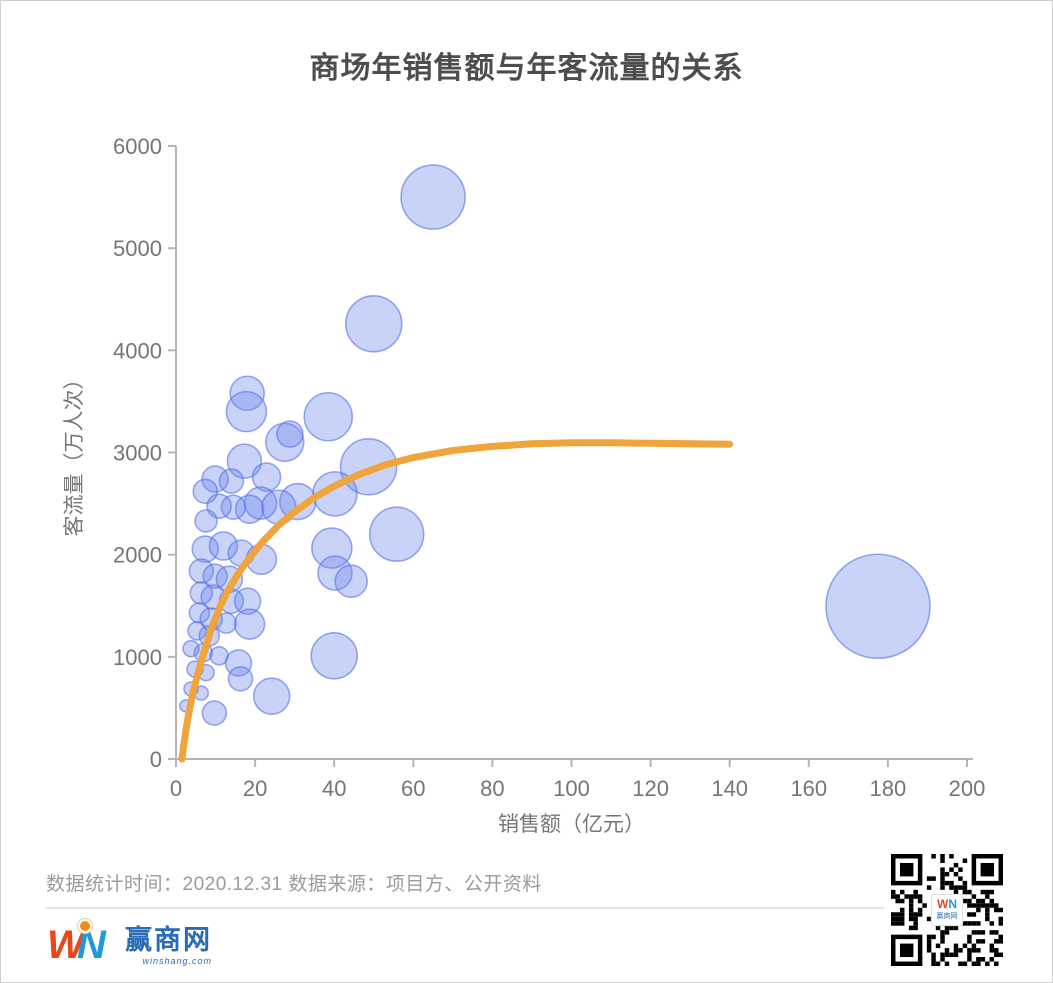  Describe the element at coordinates (526, 68) in the screenshot. I see `chart-title: 商场年销售额与年客流量的关系` at that location.